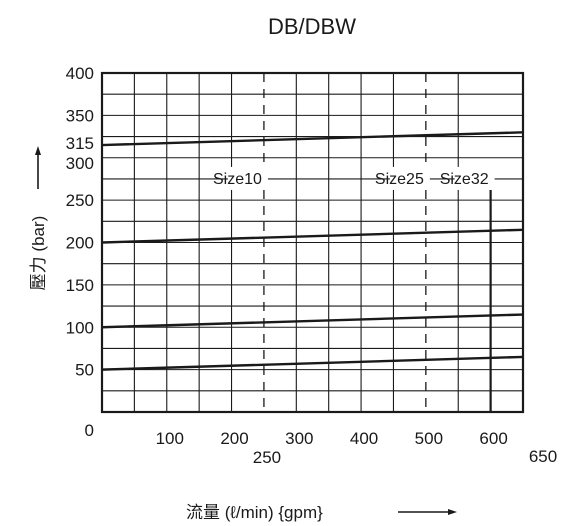 This screenshot has width=562, height=526. What do you see at coordinates (80, 73) in the screenshot?
I see `y-tick-label: 400` at bounding box center [80, 73].